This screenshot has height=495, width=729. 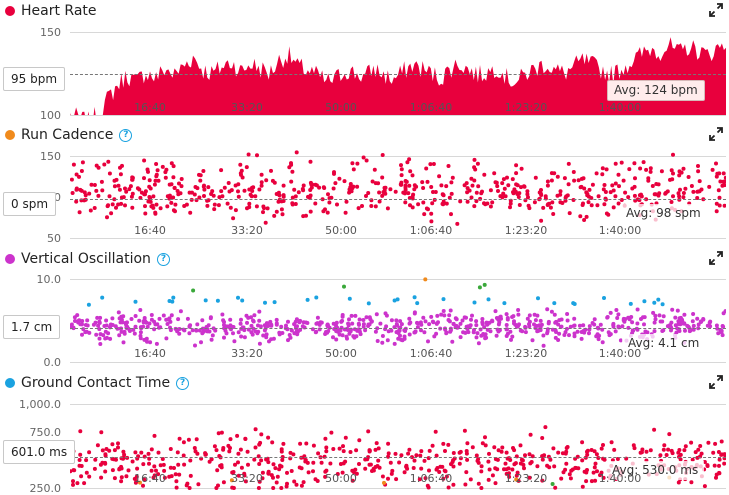 What do you see at coordinates (67, 135) in the screenshot?
I see `run-cadence-title: Run Cadence` at bounding box center [67, 135].